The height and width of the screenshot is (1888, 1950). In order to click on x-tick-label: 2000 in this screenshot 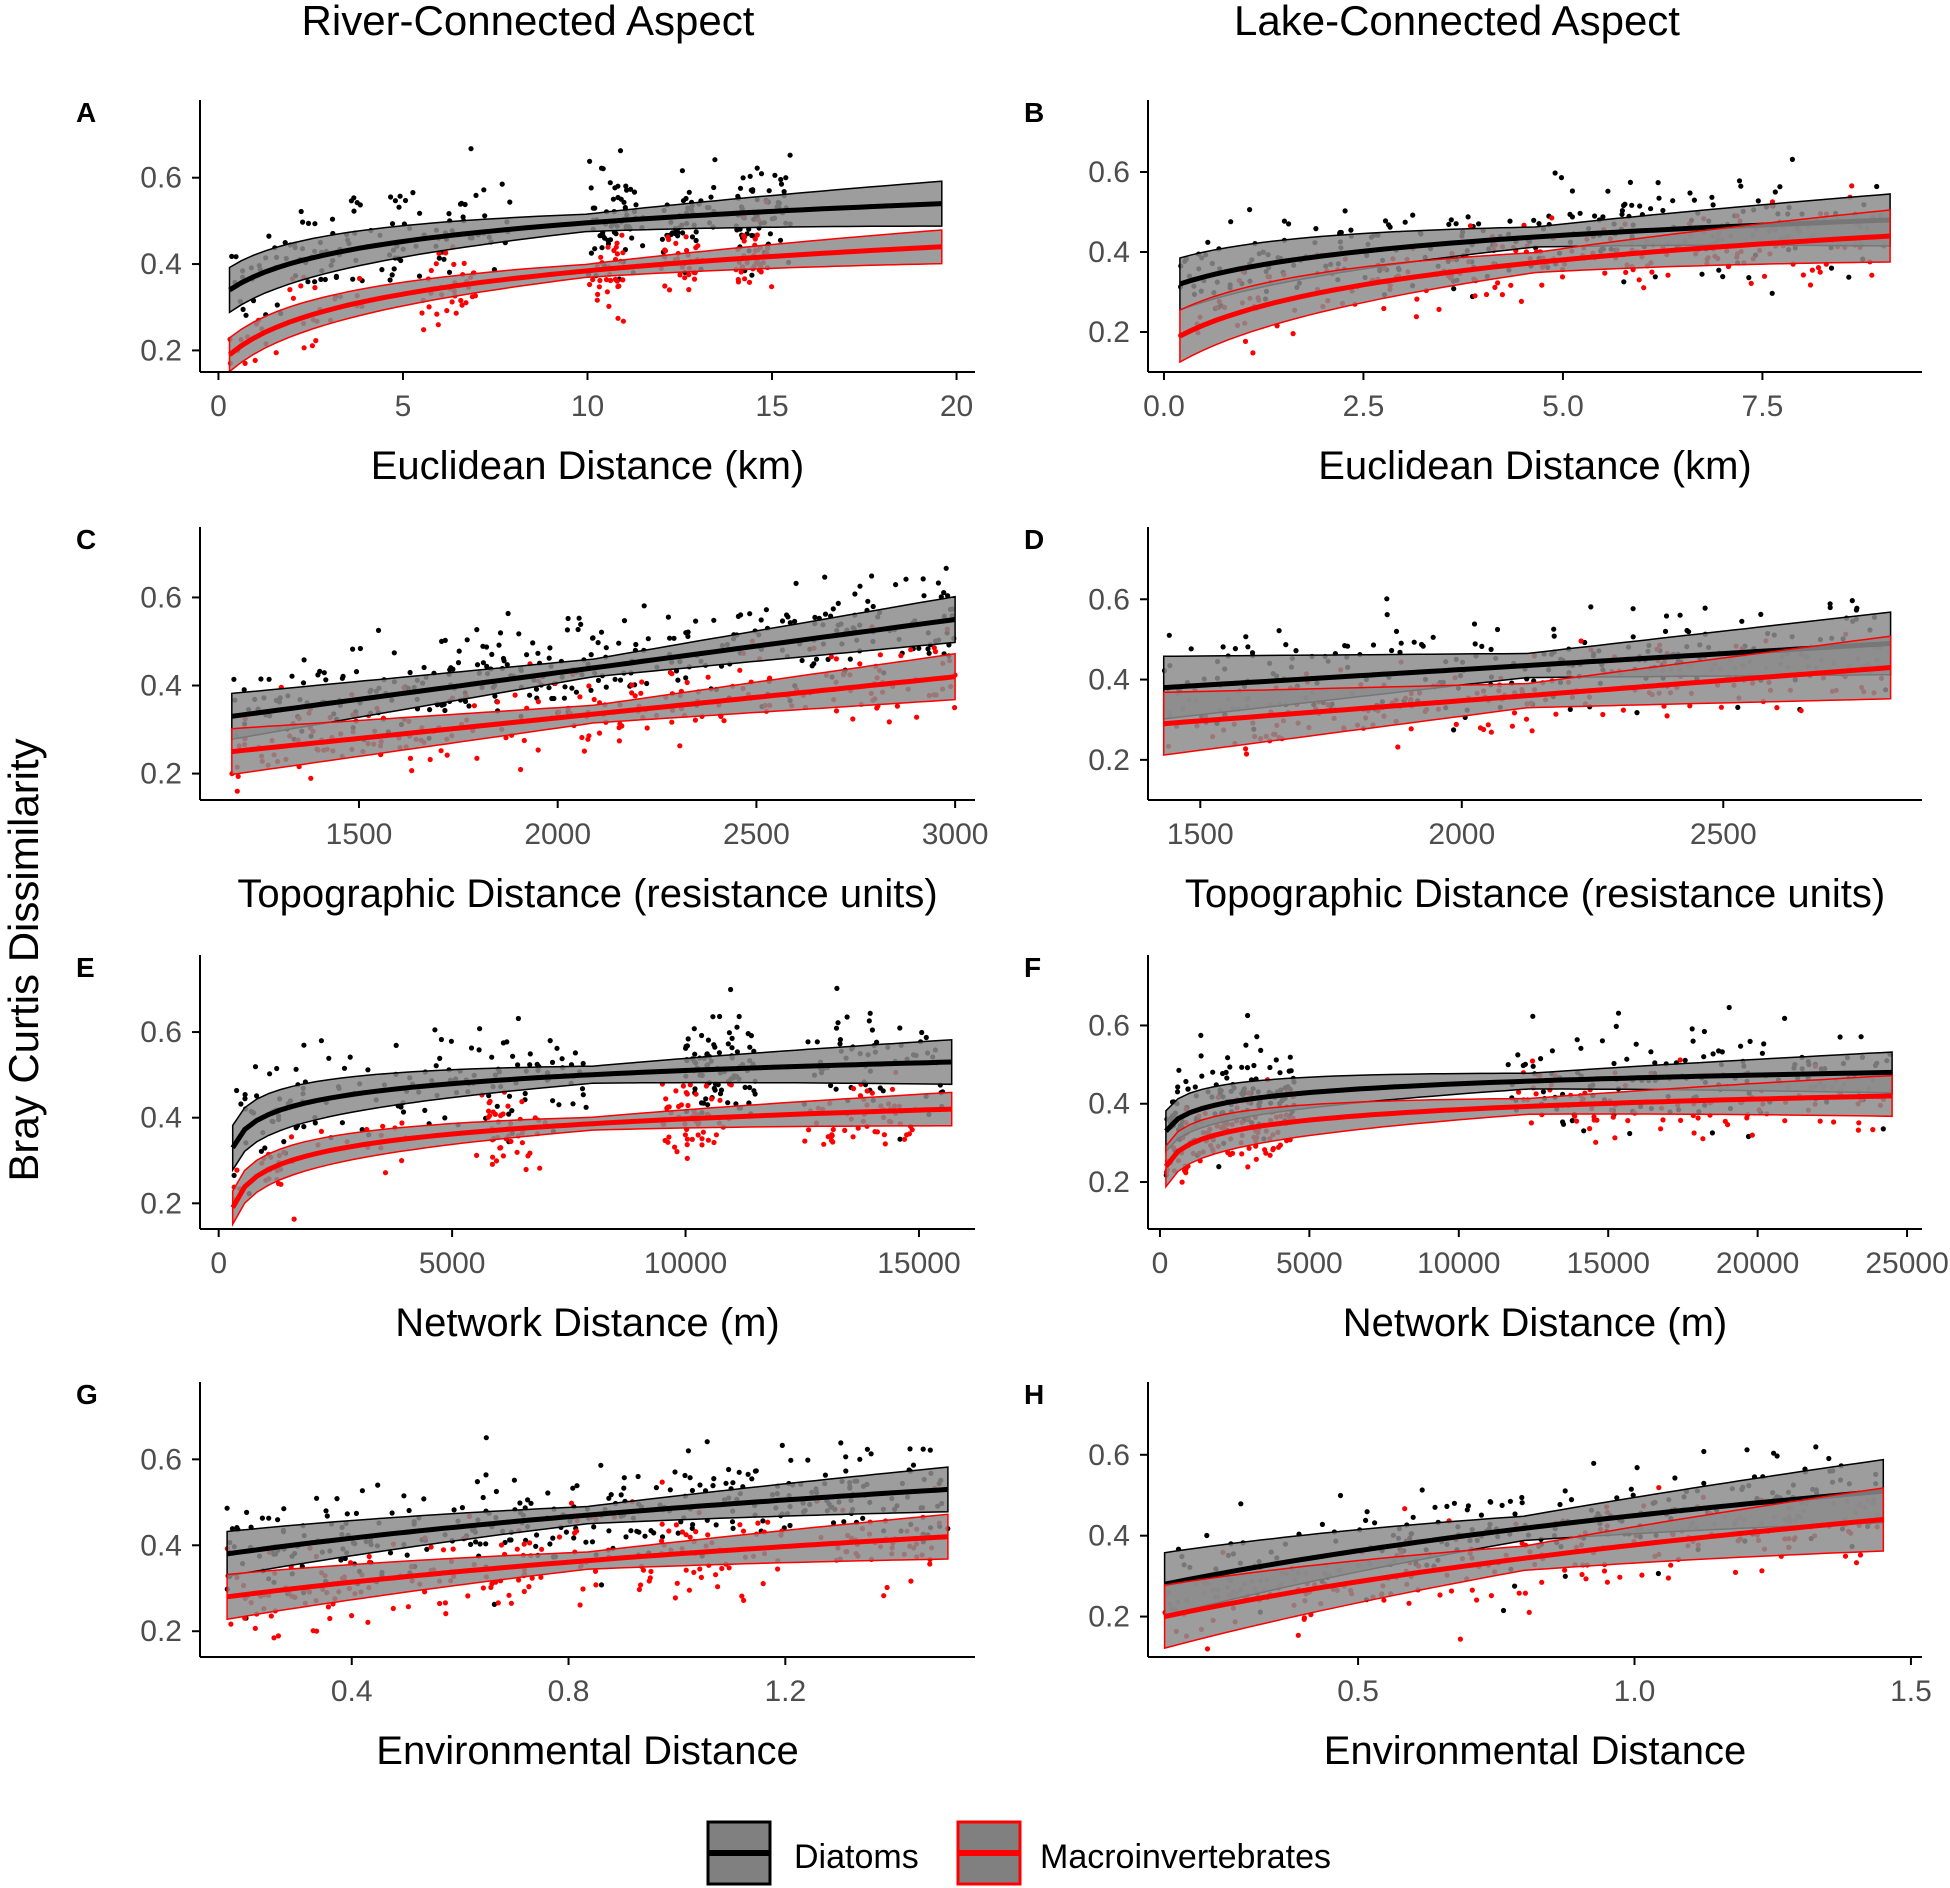, I will do `click(1461, 834)`.